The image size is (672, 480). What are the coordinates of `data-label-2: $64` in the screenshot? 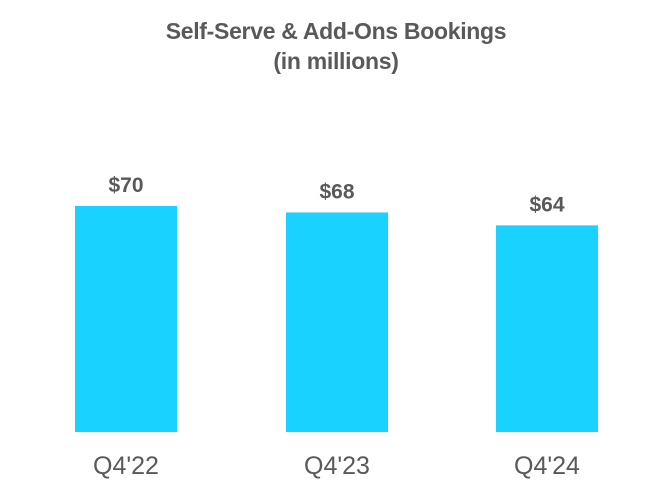 It's located at (546, 204).